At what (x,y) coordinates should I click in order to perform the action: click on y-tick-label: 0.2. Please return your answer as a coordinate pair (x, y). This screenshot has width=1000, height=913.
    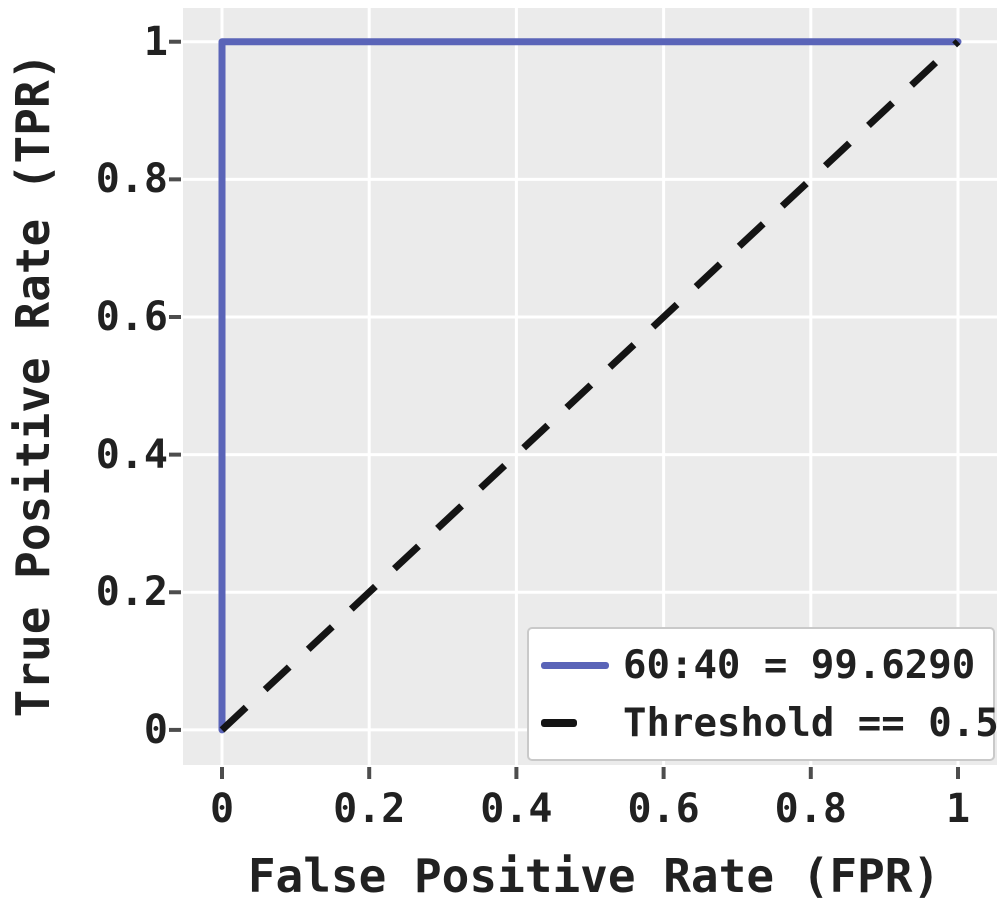
    Looking at the image, I should click on (131, 592).